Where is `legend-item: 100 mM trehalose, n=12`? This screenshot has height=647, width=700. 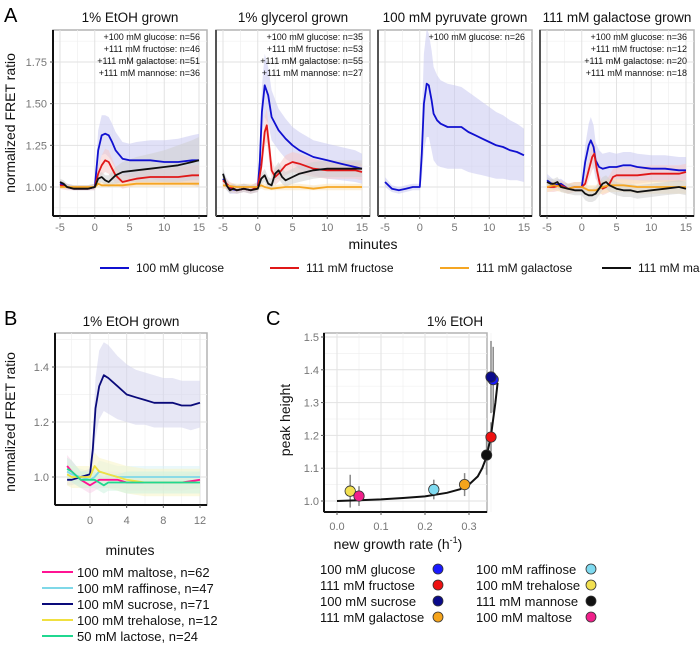 legend-item: 100 mM trehalose, n=12 is located at coordinates (130, 620).